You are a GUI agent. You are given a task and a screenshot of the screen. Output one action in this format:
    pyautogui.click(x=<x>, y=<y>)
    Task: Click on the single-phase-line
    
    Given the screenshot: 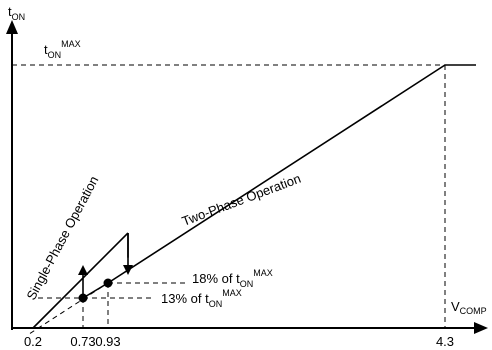 What is the action you would take?
    pyautogui.click(x=80, y=280)
    